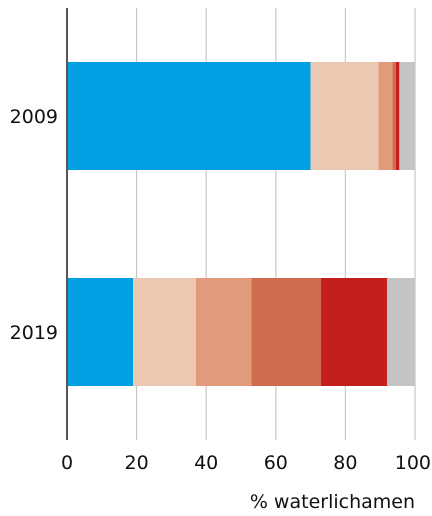  What do you see at coordinates (276, 463) in the screenshot?
I see `x-tick-label: 60` at bounding box center [276, 463].